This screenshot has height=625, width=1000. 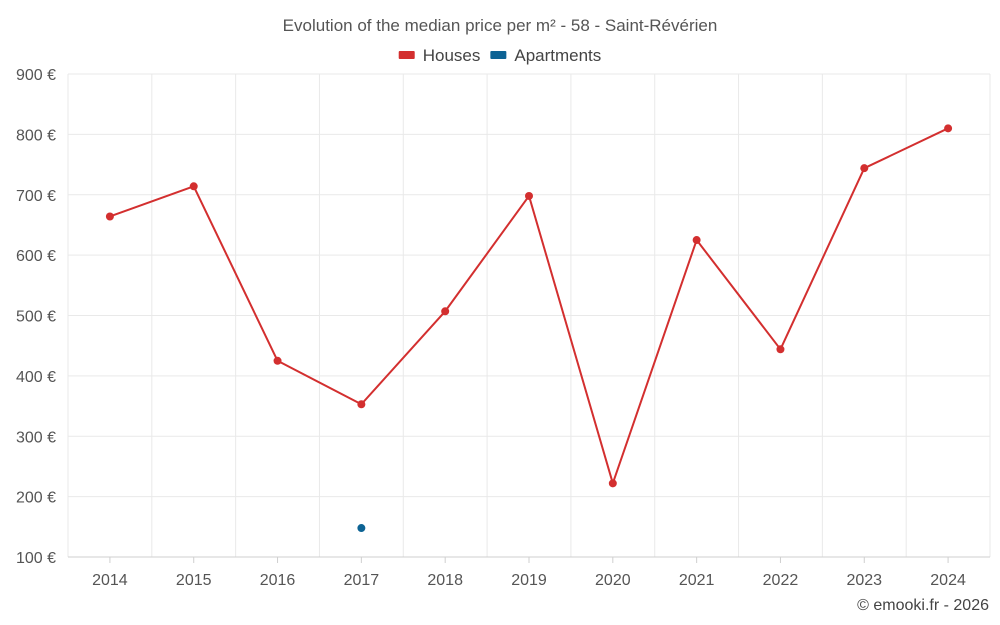 What do you see at coordinates (864, 580) in the screenshot?
I see `x-tick-label: 2023` at bounding box center [864, 580].